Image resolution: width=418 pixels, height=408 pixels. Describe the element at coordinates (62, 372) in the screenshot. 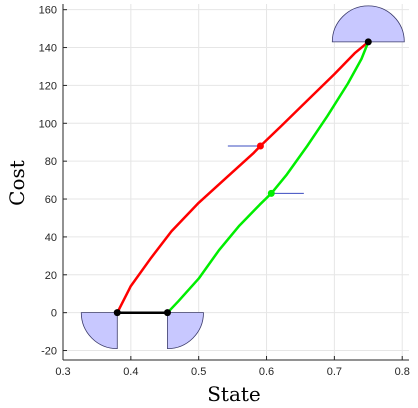

I see `x-tick-label: 0.3` at that location.